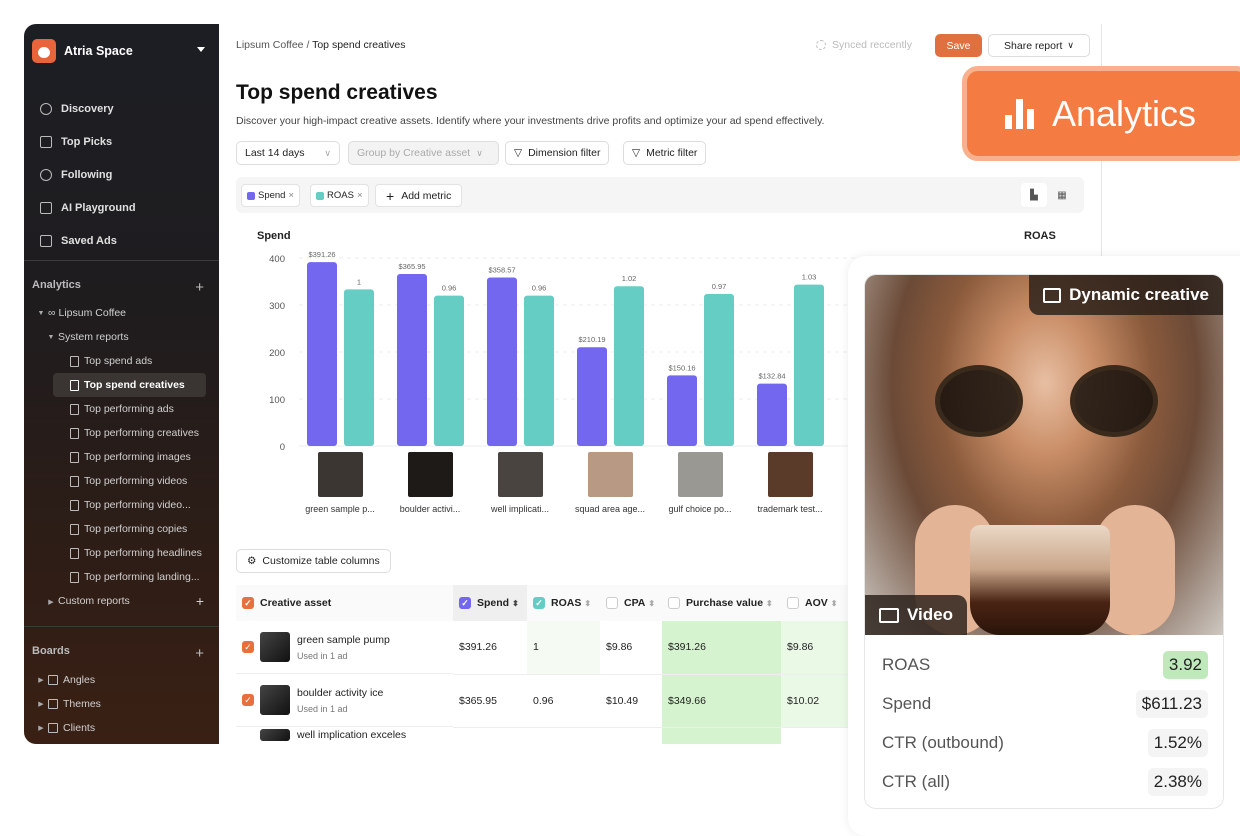  What do you see at coordinates (201, 49) in the screenshot?
I see `chevron-down-icon` at bounding box center [201, 49].